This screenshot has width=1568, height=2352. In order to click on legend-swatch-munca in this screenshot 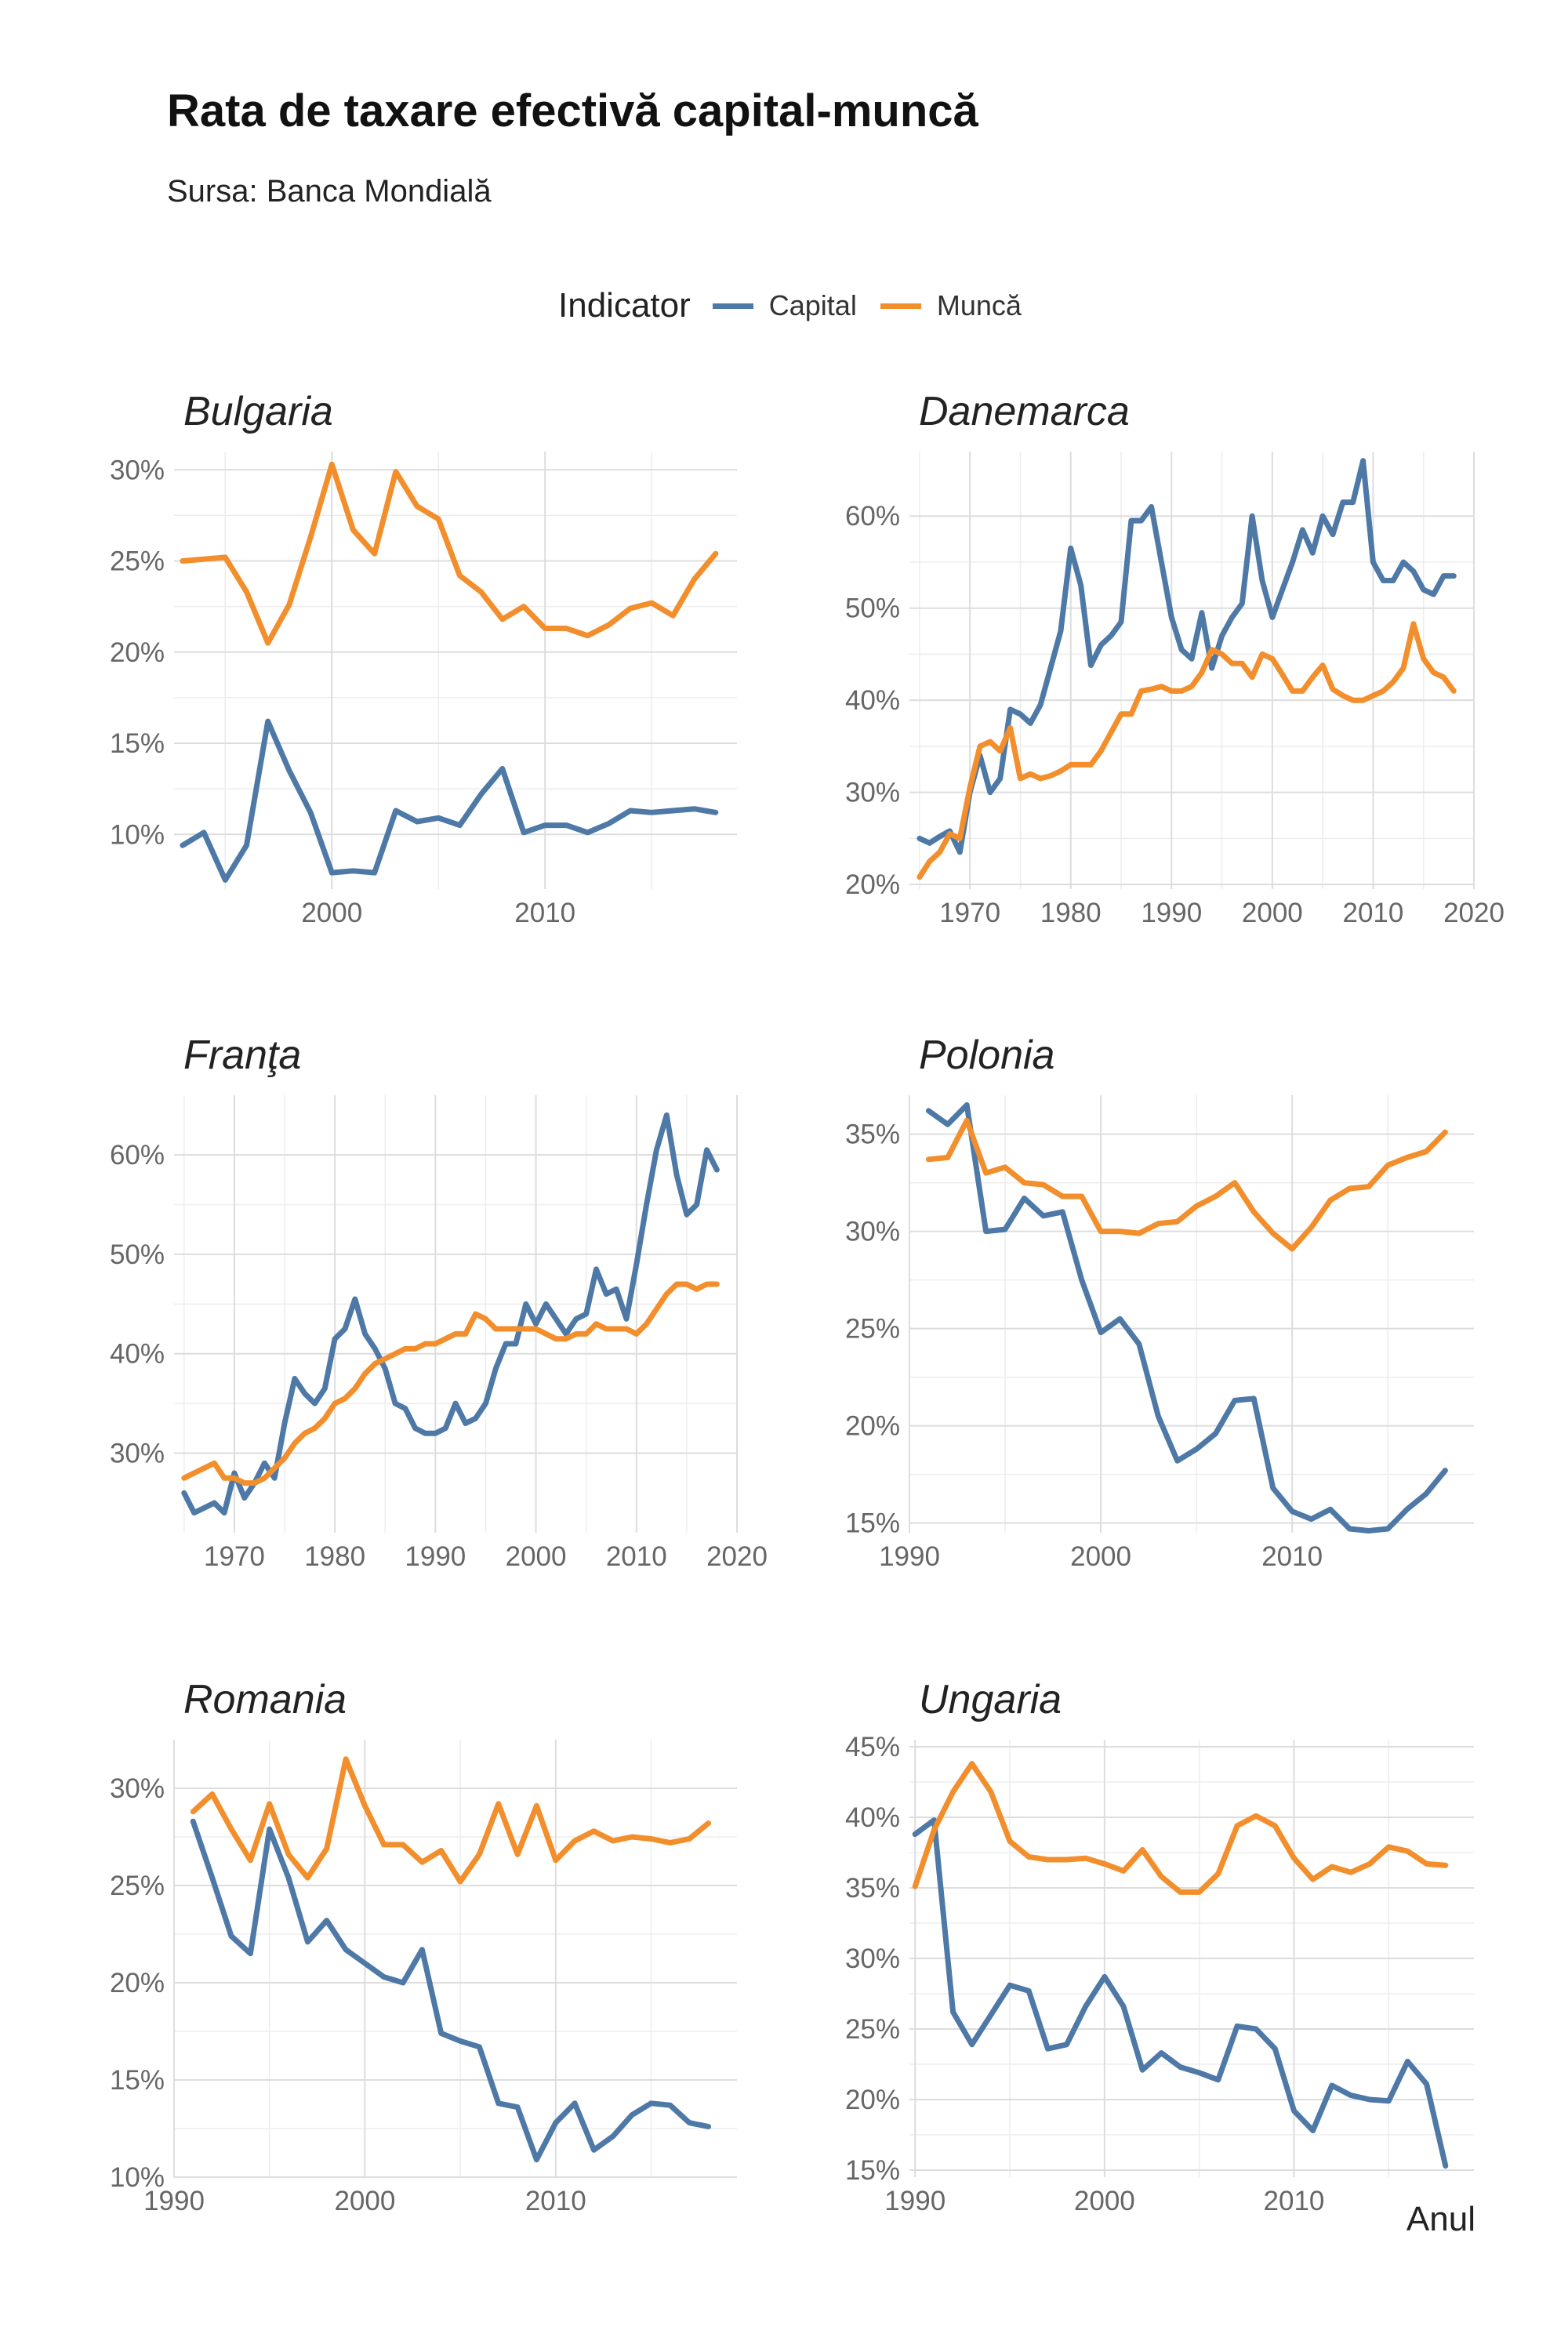, I will do `click(900, 306)`.